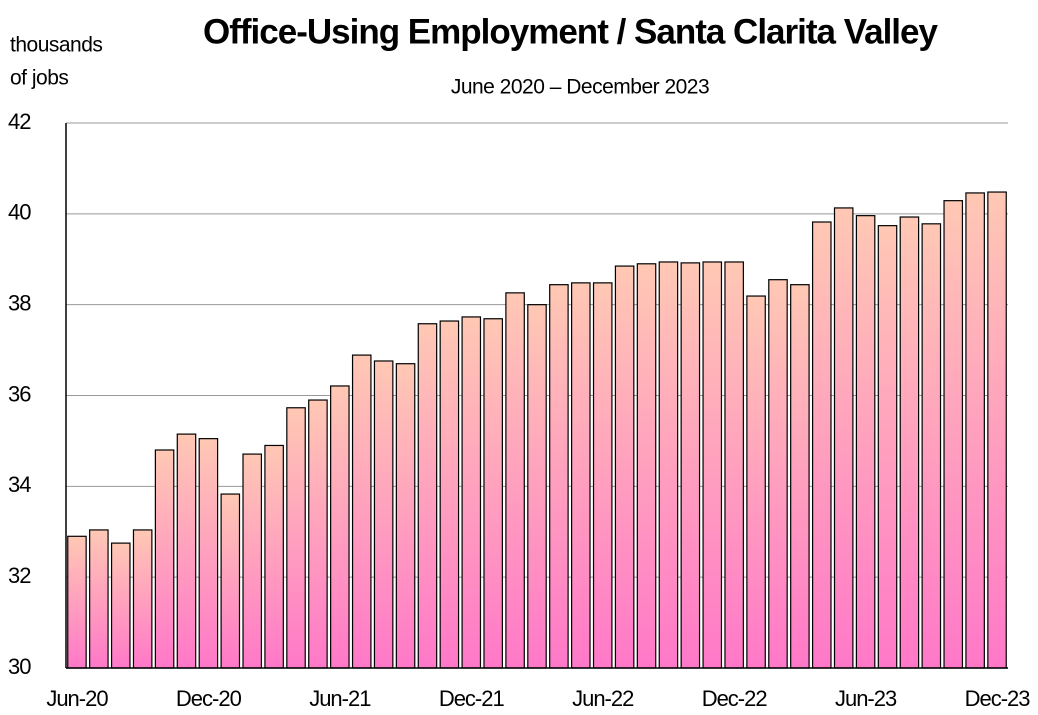 Image resolution: width=1038 pixels, height=715 pixels. I want to click on x-tick-label: Jun-22, so click(603, 698).